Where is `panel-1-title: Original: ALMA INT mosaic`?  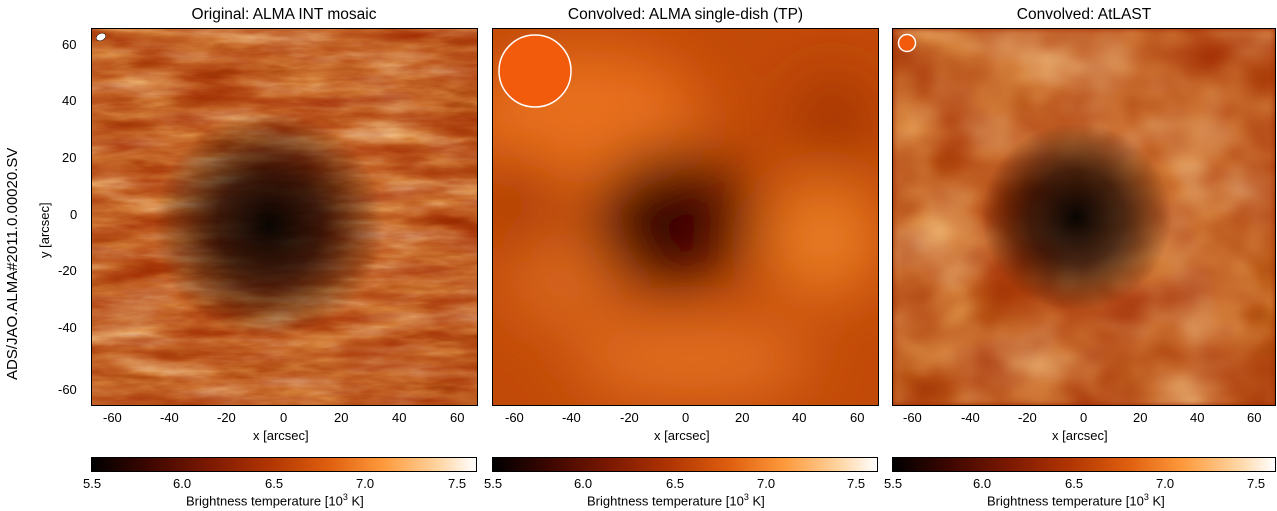 panel-1-title: Original: ALMA INT mosaic is located at coordinates (284, 14).